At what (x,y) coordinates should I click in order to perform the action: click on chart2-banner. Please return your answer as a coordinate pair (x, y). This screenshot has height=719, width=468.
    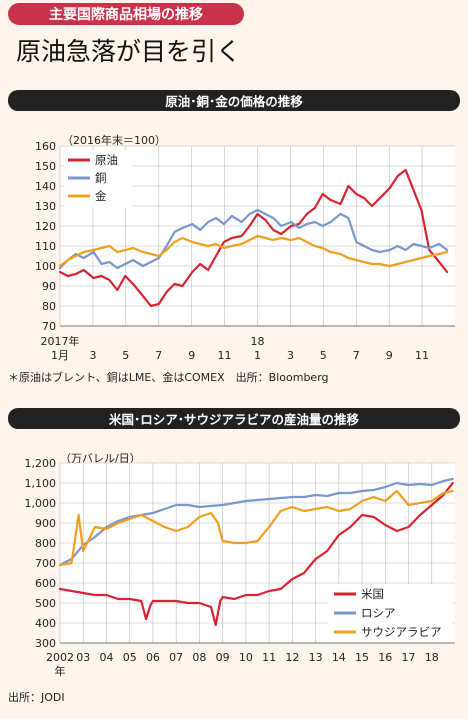
    Looking at the image, I should click on (234, 418).